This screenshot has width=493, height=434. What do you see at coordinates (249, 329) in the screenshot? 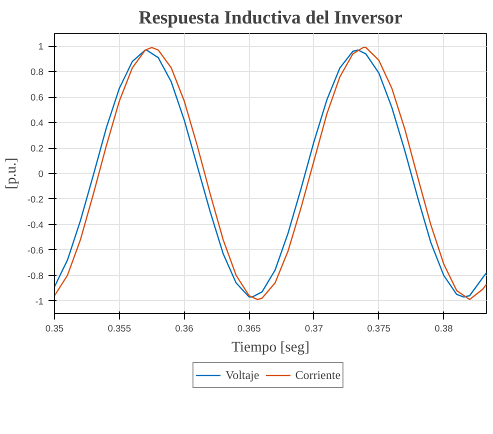
I see `x-tick-label: 0.365` at bounding box center [249, 329].